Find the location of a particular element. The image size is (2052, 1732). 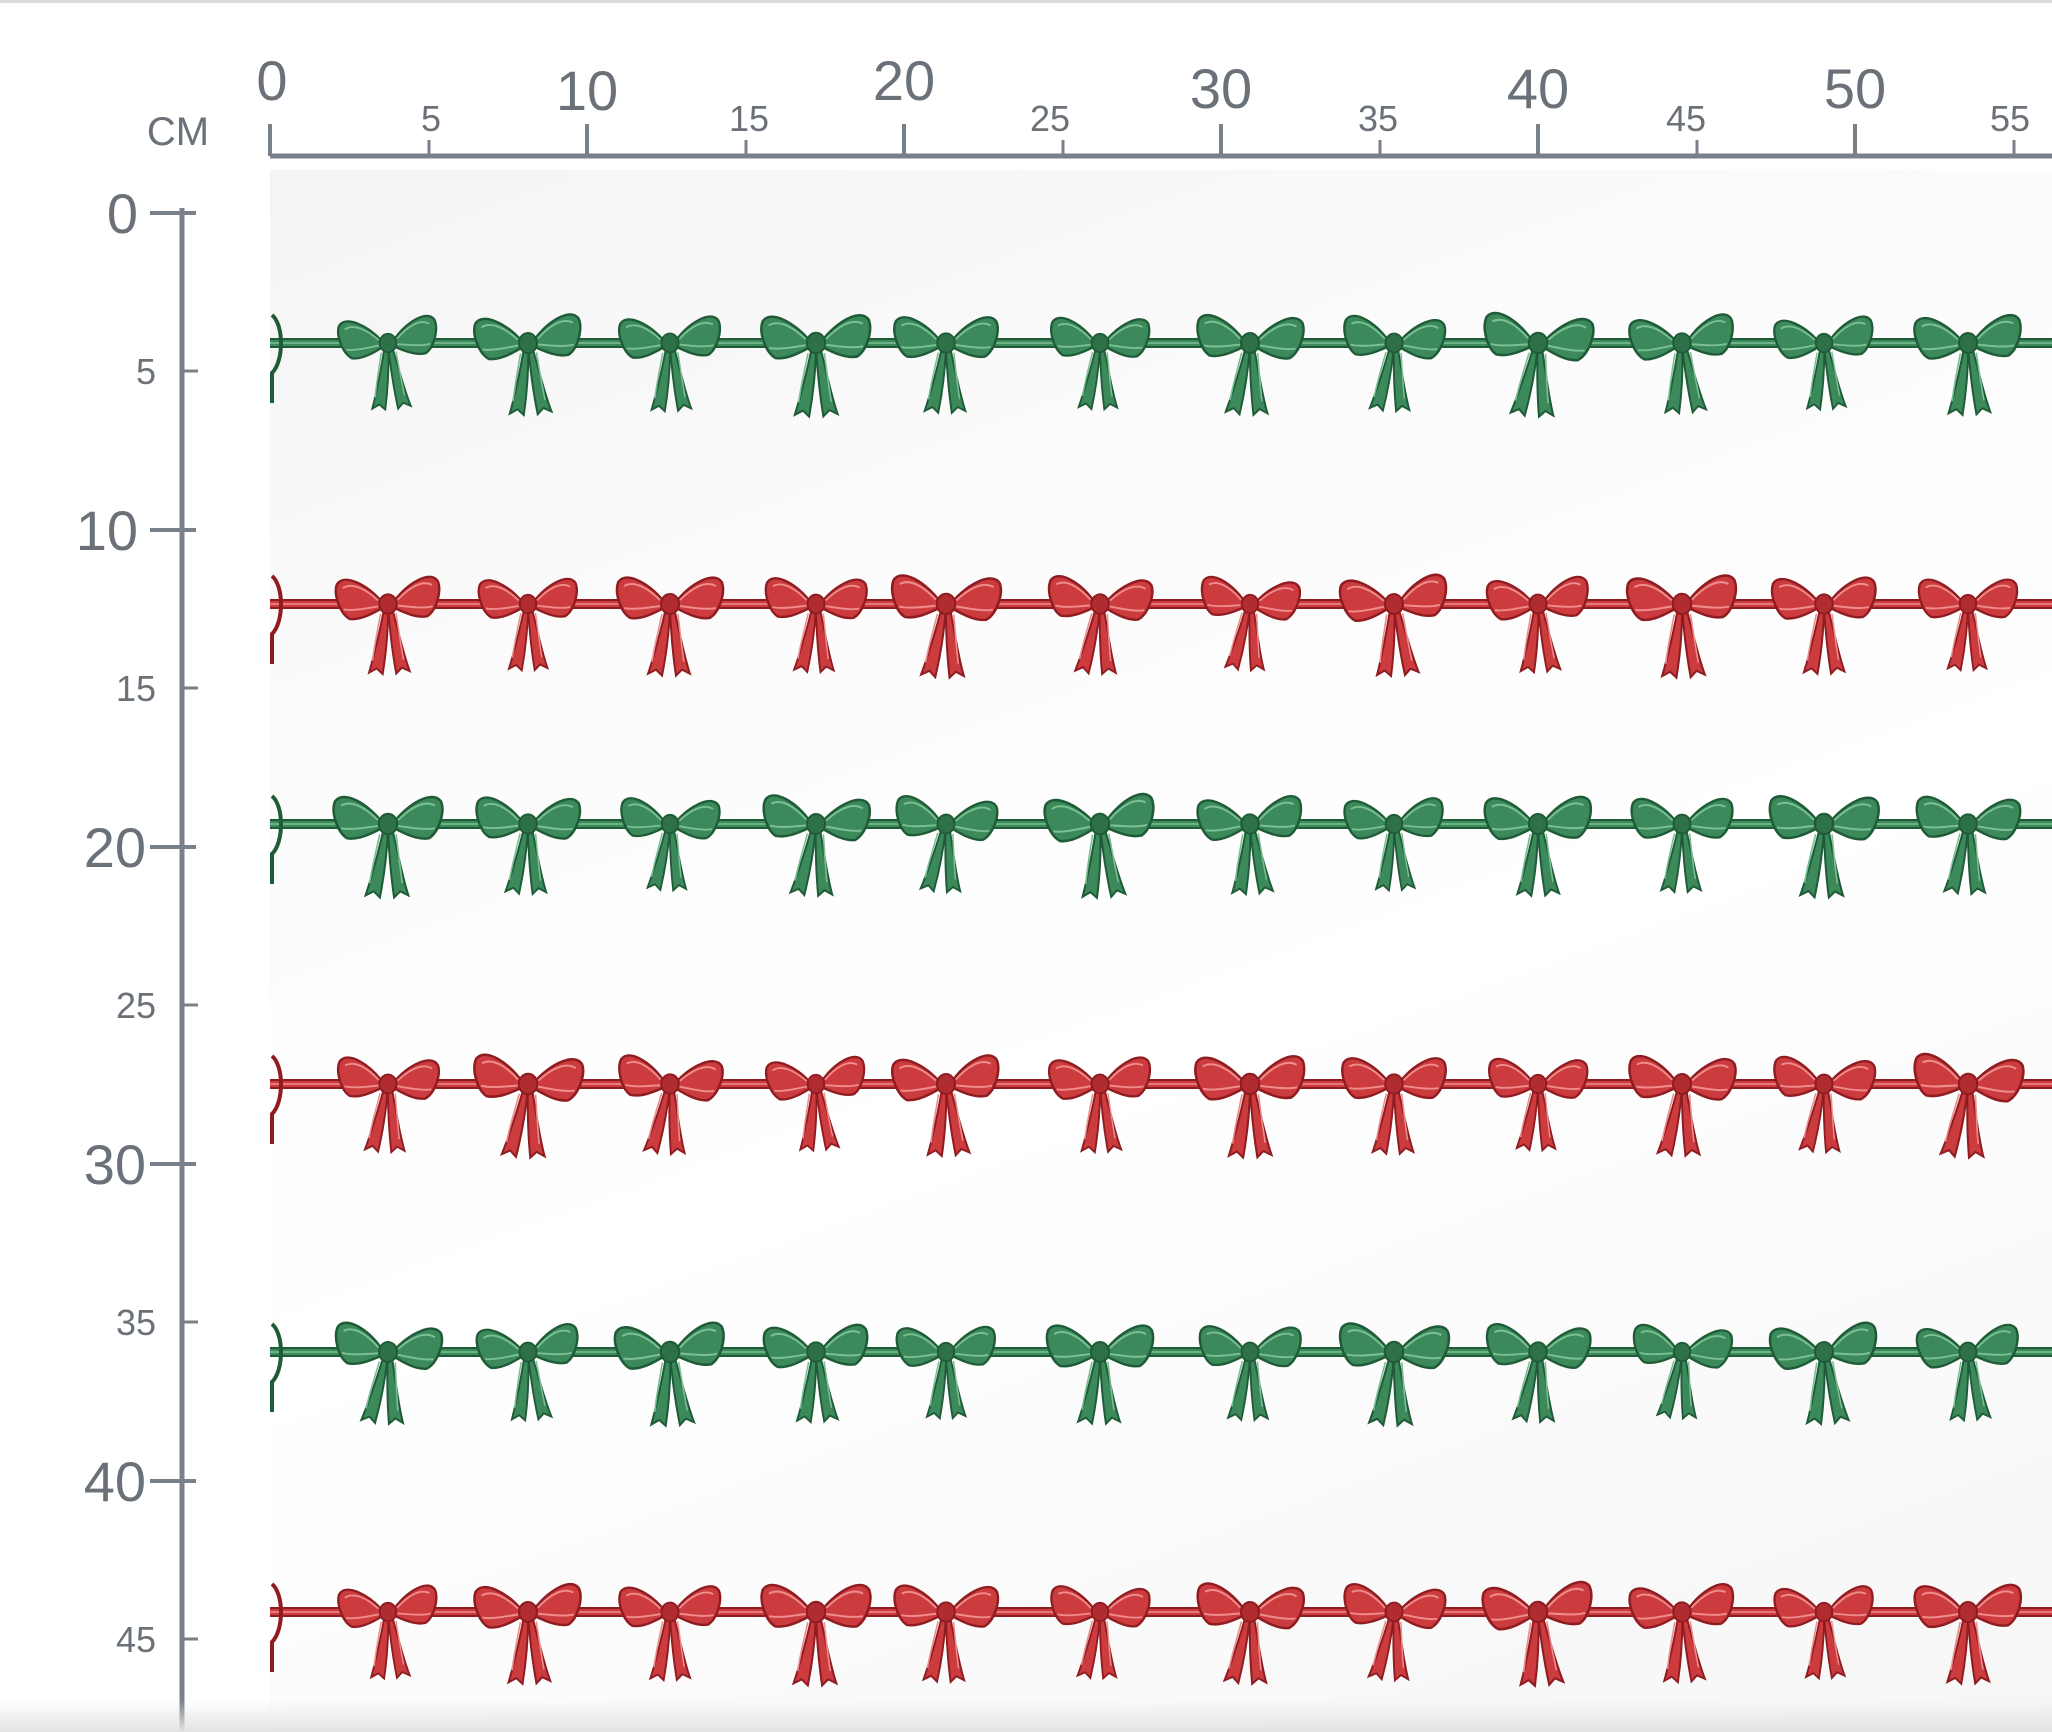

bottom-shadow is located at coordinates (1026, 1716).